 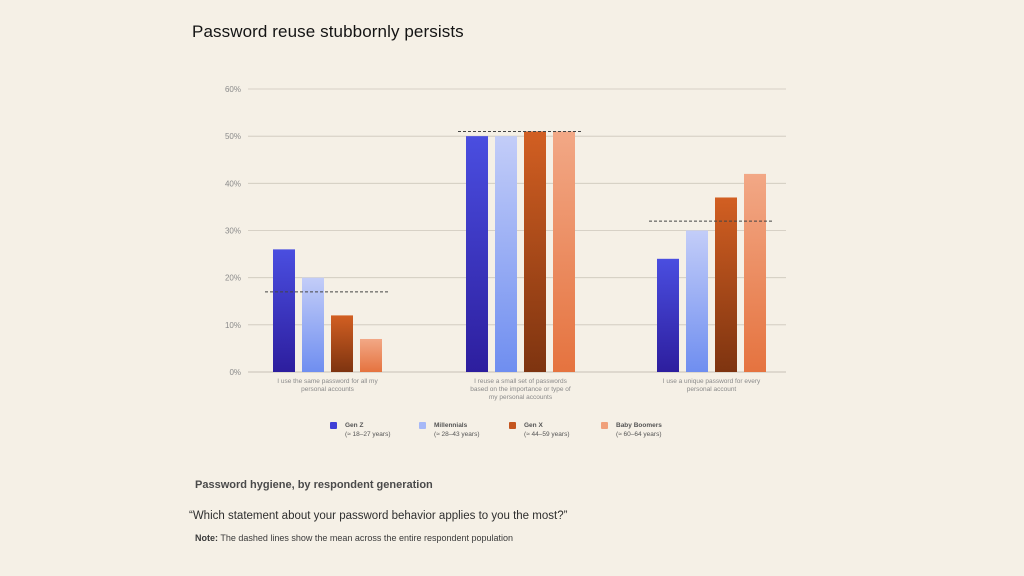 I want to click on legend-label: Gen X, so click(x=533, y=425).